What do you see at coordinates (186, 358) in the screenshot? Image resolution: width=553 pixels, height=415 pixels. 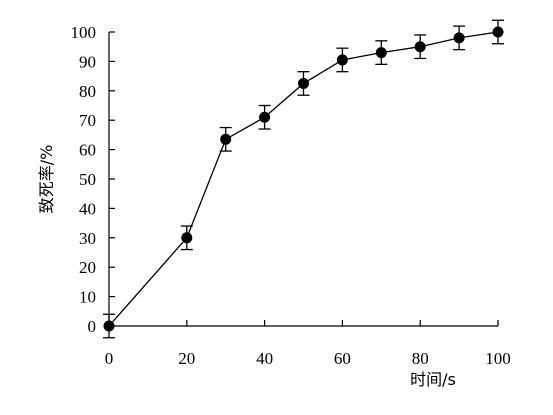 I see `x-tick-label: 20` at bounding box center [186, 358].